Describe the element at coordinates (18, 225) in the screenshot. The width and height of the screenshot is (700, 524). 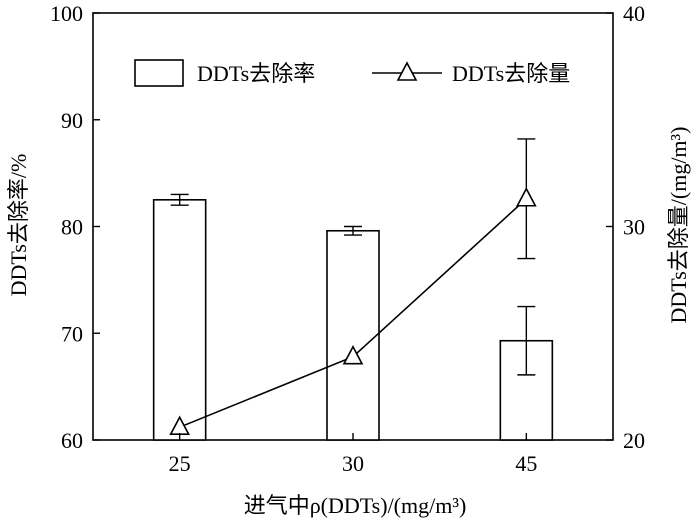
I see `y-axis-title: DDTs去除率/%` at that location.